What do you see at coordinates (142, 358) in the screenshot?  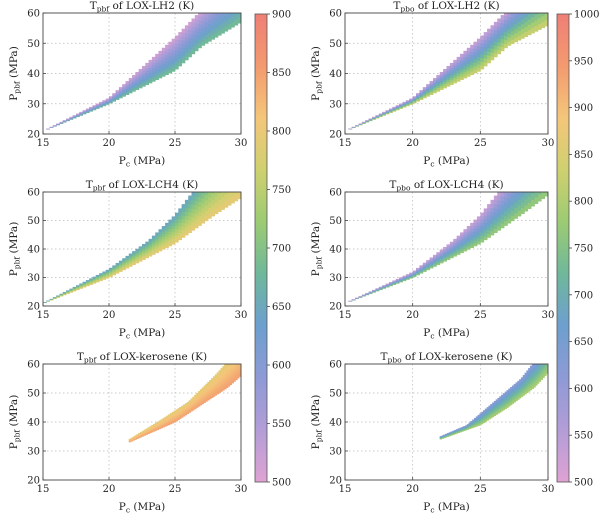 I see `panel-title: Tpbf of LOX-kerosene (K)` at bounding box center [142, 358].